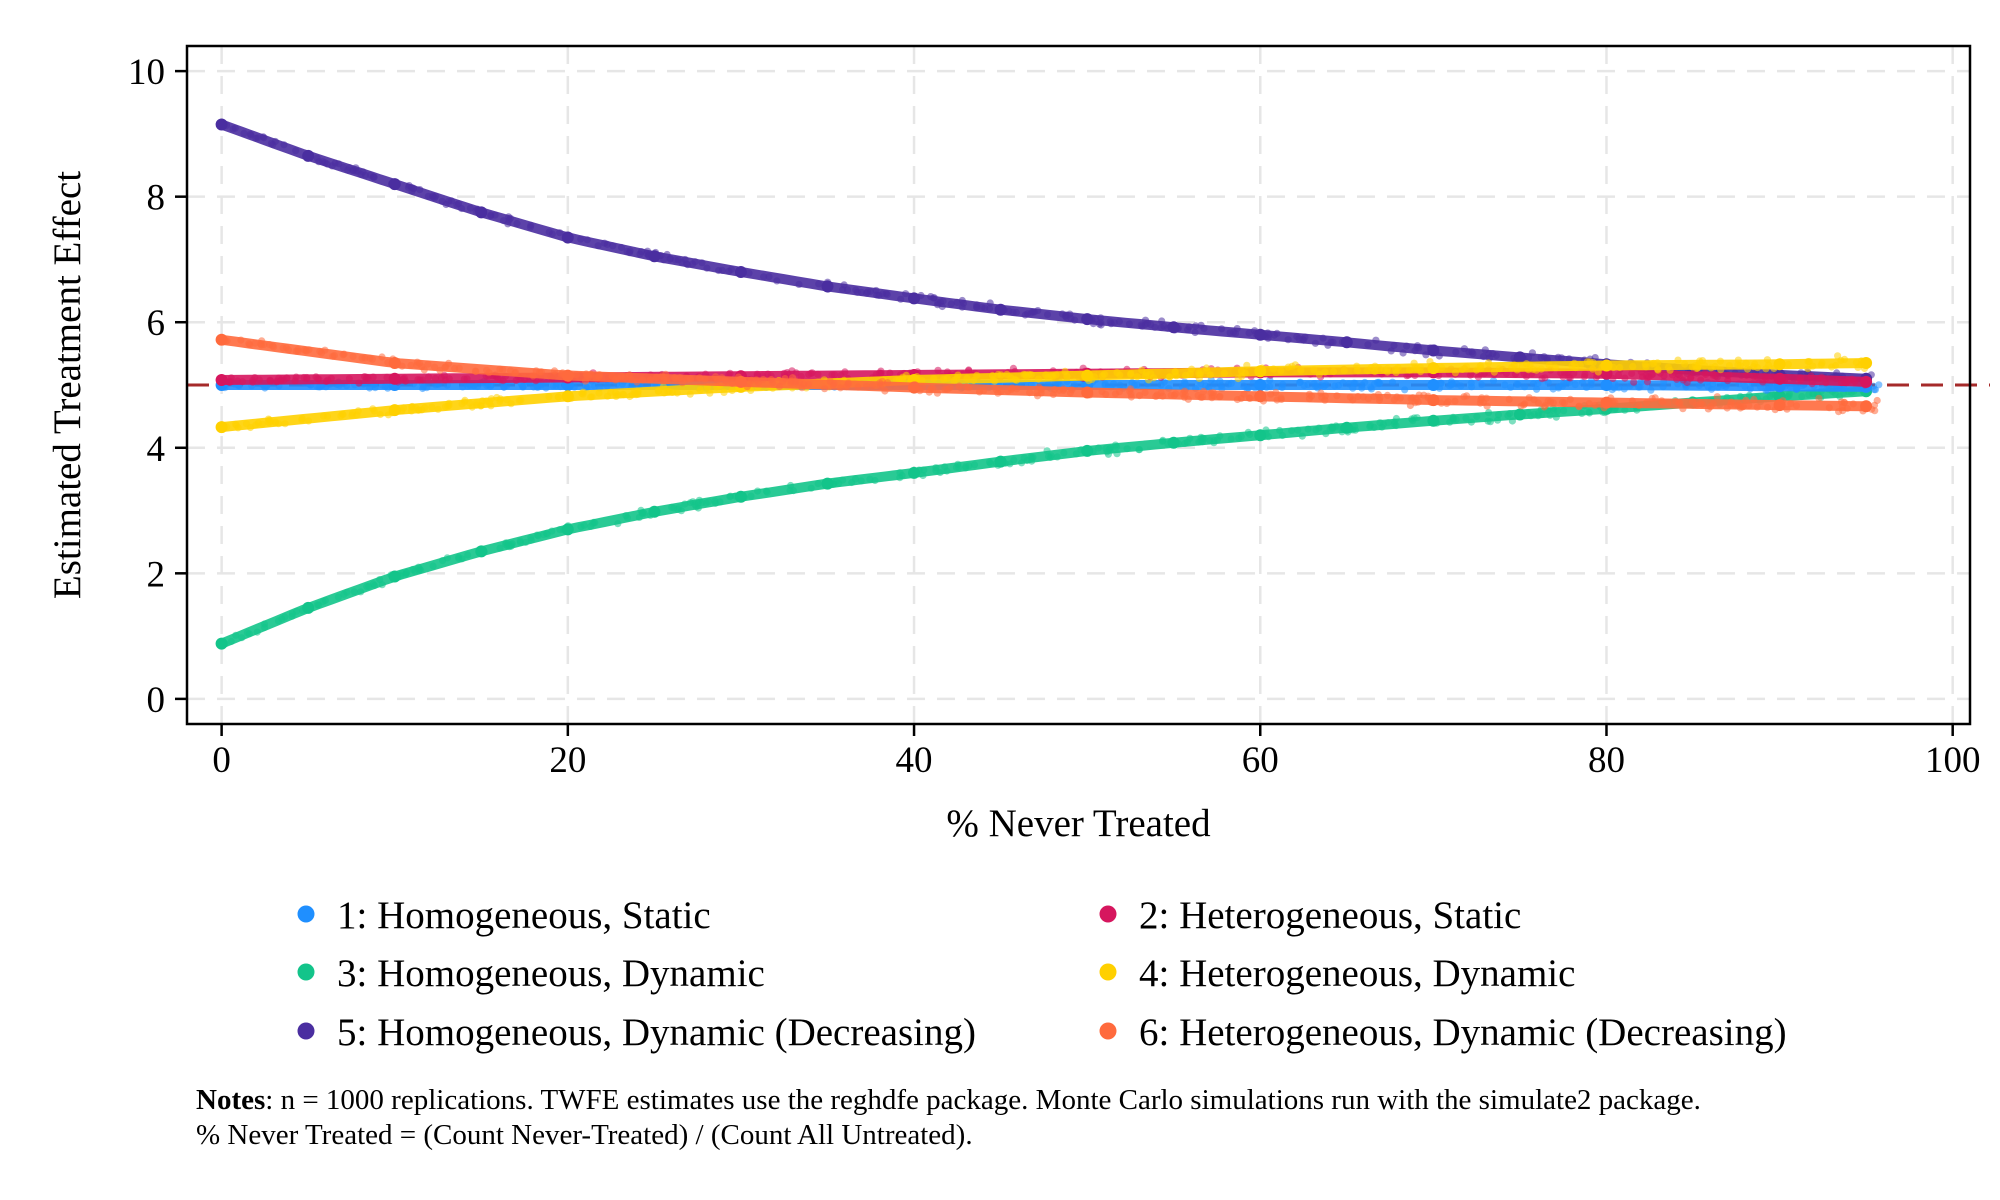 This screenshot has width=2000, height=1200. What do you see at coordinates (524, 915) in the screenshot?
I see `legend-label-1: 1: Homogeneous, Static` at bounding box center [524, 915].